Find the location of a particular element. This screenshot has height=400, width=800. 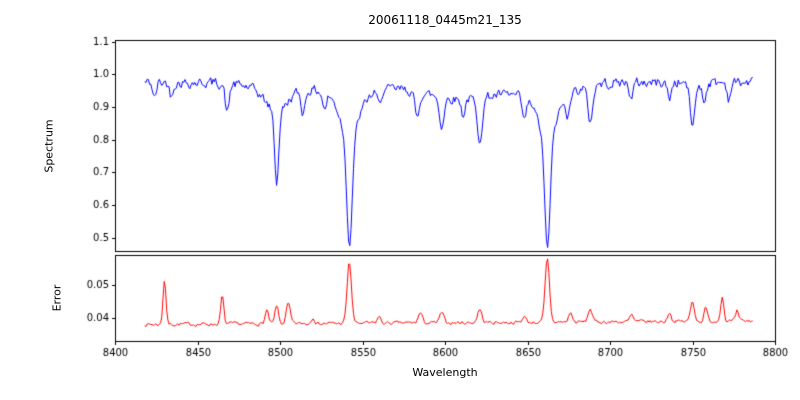

error-axis-label: Error is located at coordinates (57, 298).